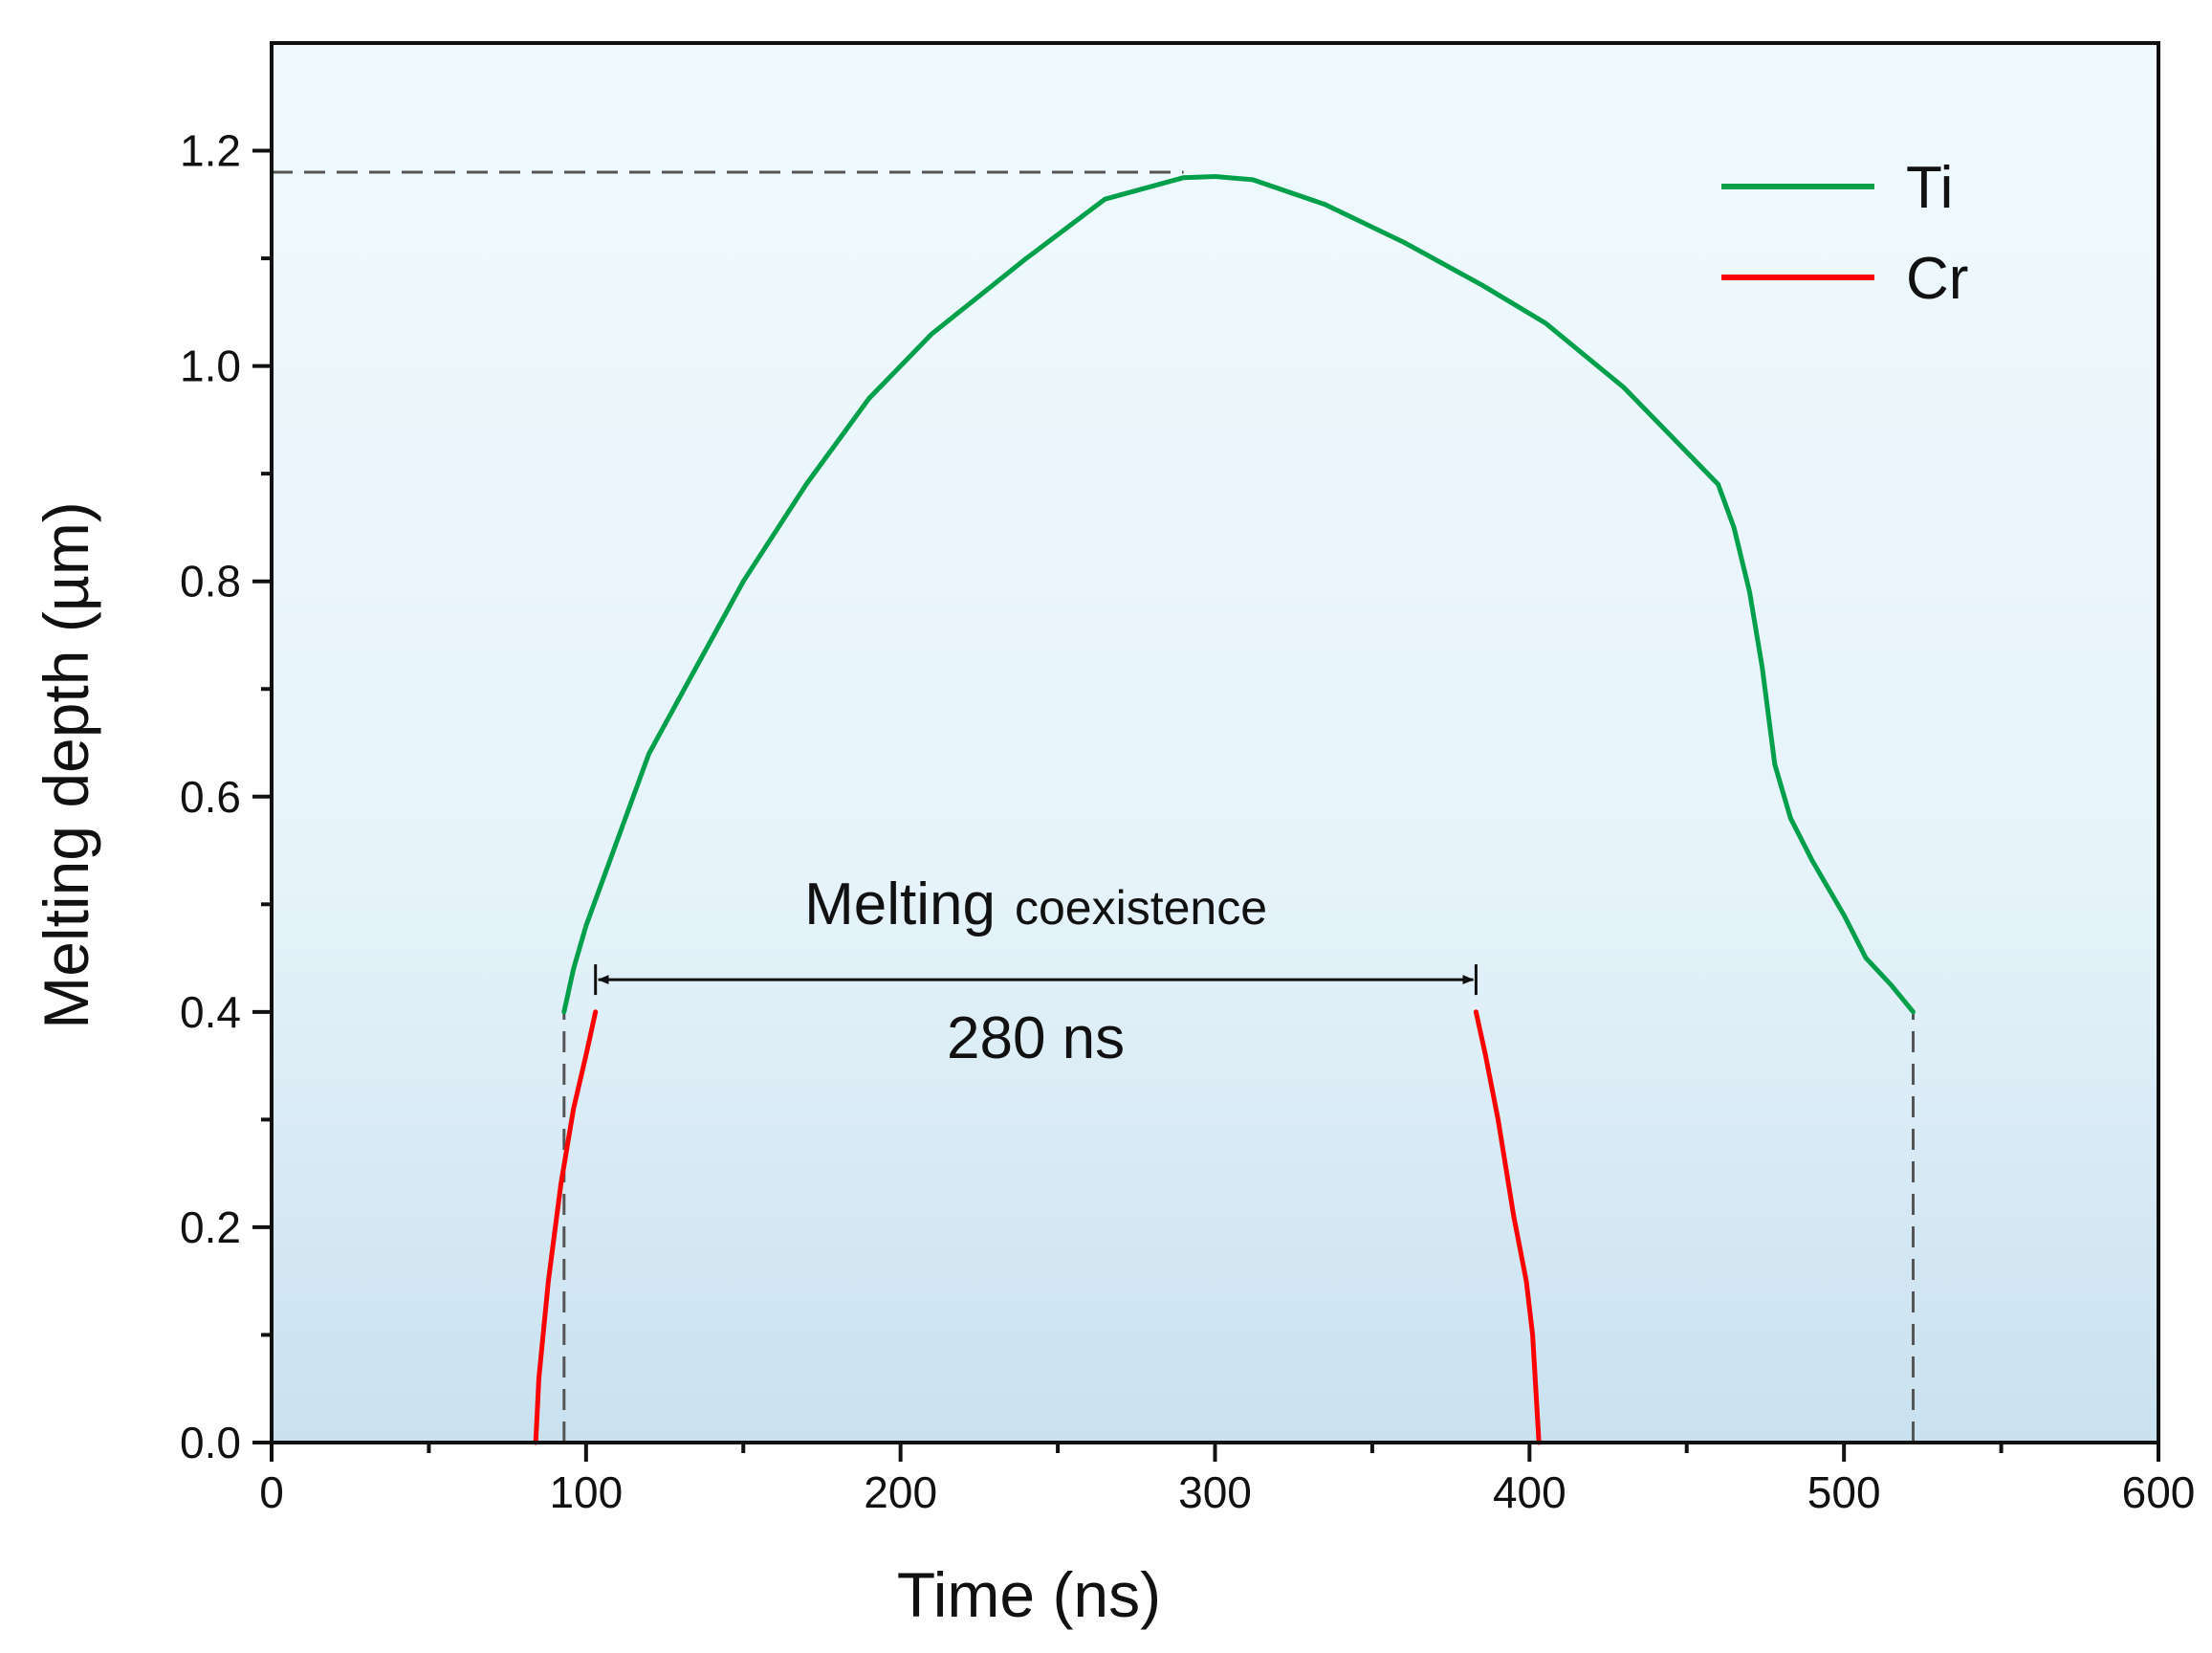 Image resolution: width=2212 pixels, height=1653 pixels. Describe the element at coordinates (66, 765) in the screenshot. I see `y-axis-title: Melting depth (µm)` at that location.